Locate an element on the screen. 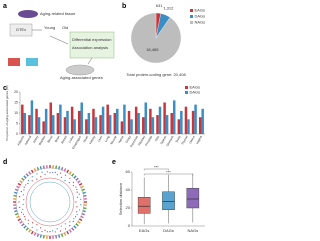  diagram-label: Aging-related tissue is located at coordinates (58, 13).